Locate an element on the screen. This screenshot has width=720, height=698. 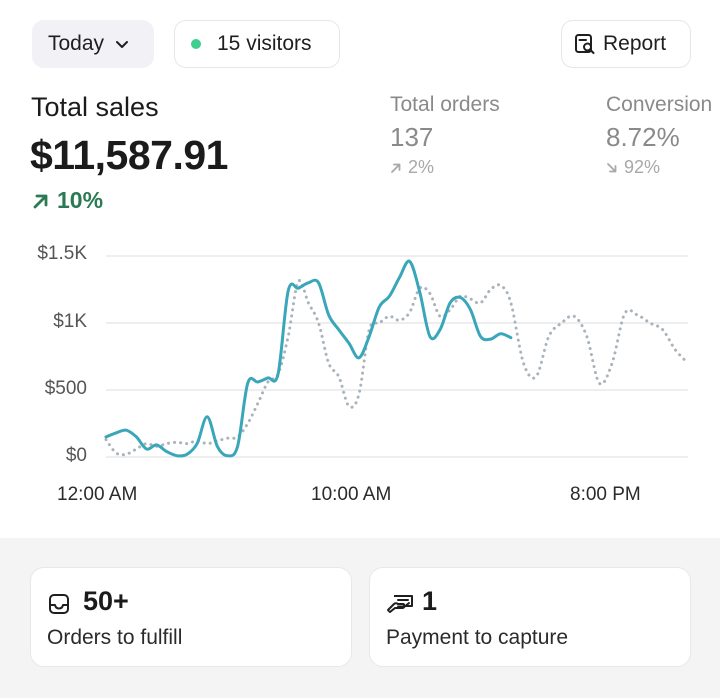
visitors-label: 15 visitors is located at coordinates (264, 43).